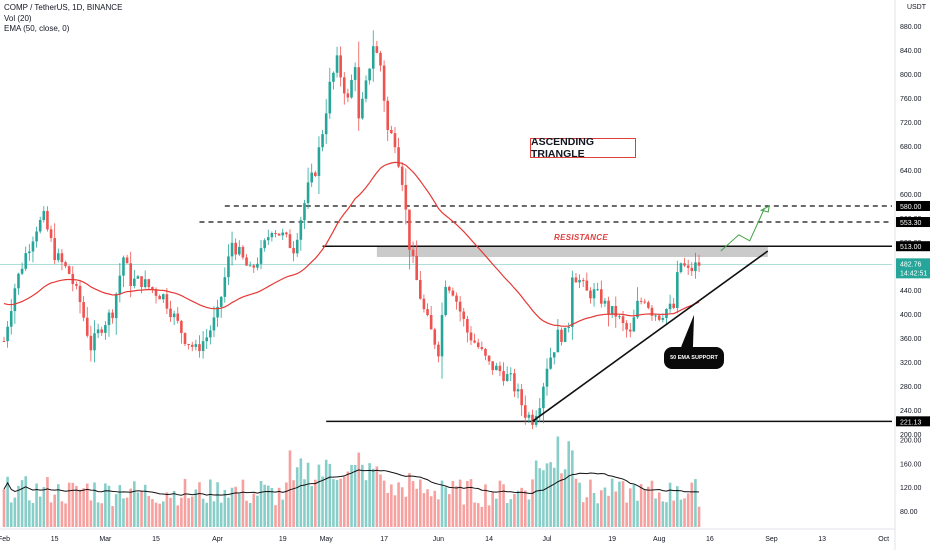 The image size is (932, 550). What do you see at coordinates (547, 539) in the screenshot?
I see `time-tick-label: Jul` at bounding box center [547, 539].